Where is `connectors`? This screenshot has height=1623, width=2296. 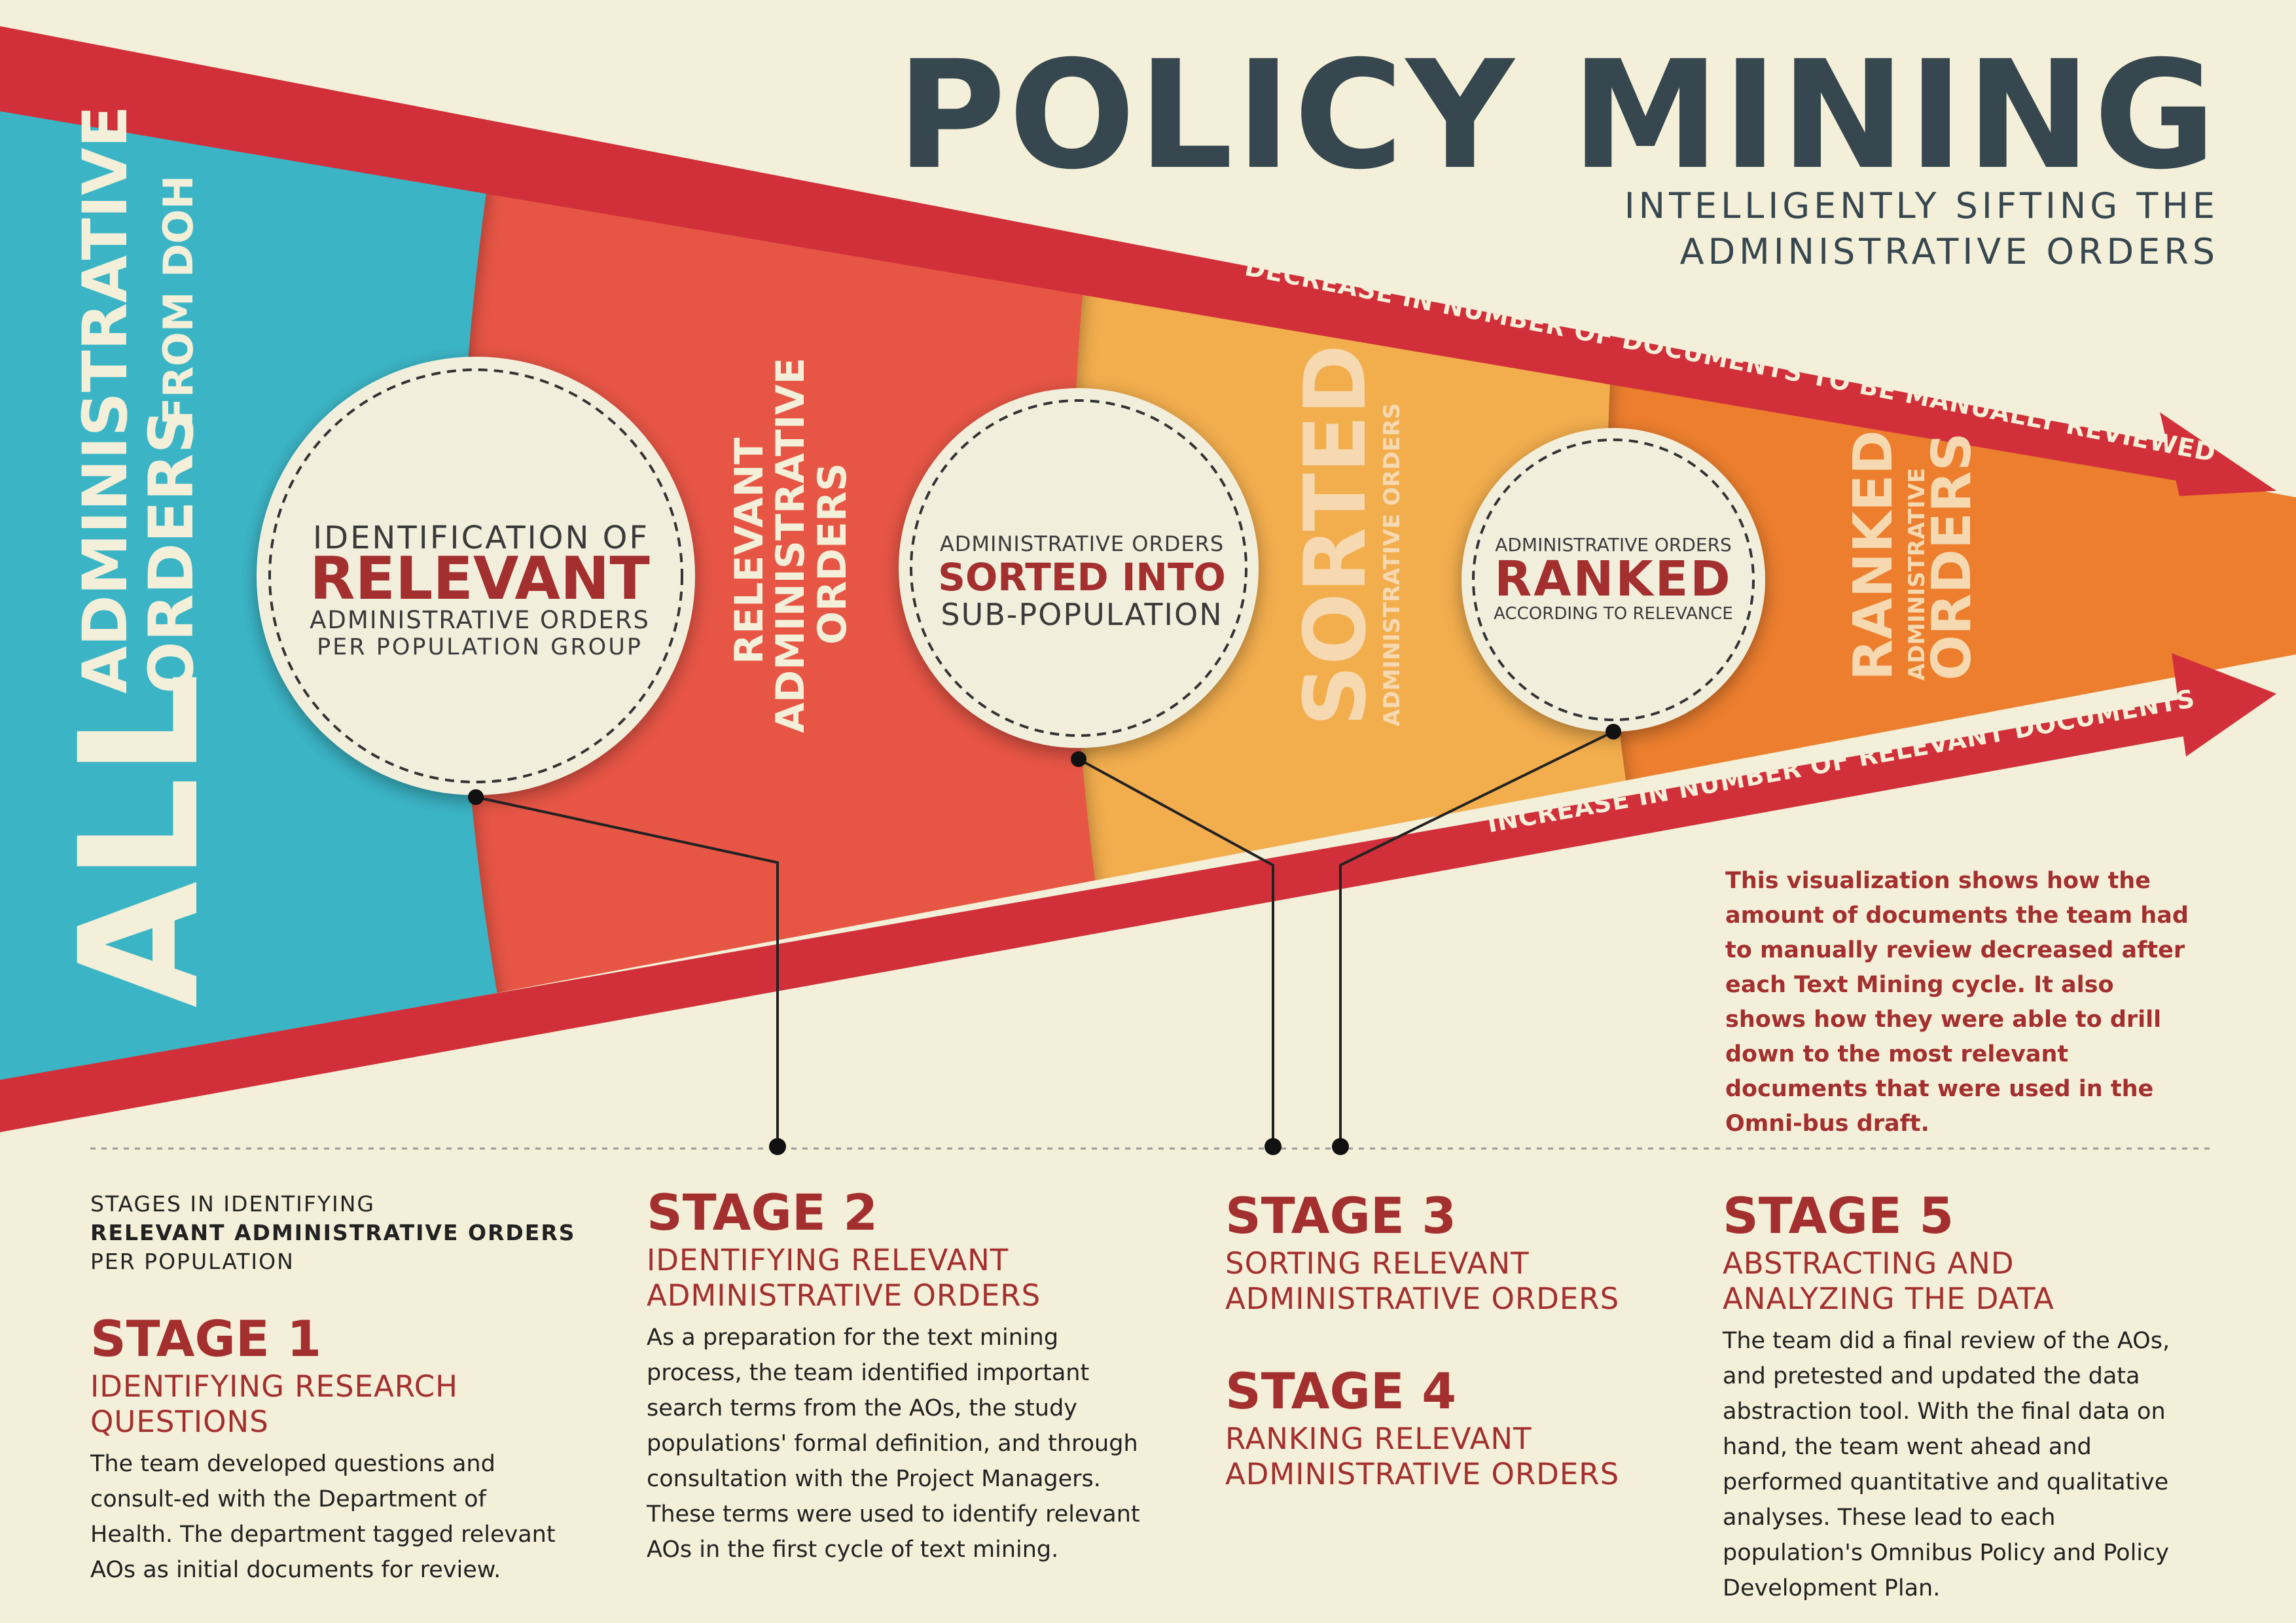
connectors is located at coordinates (1044, 938).